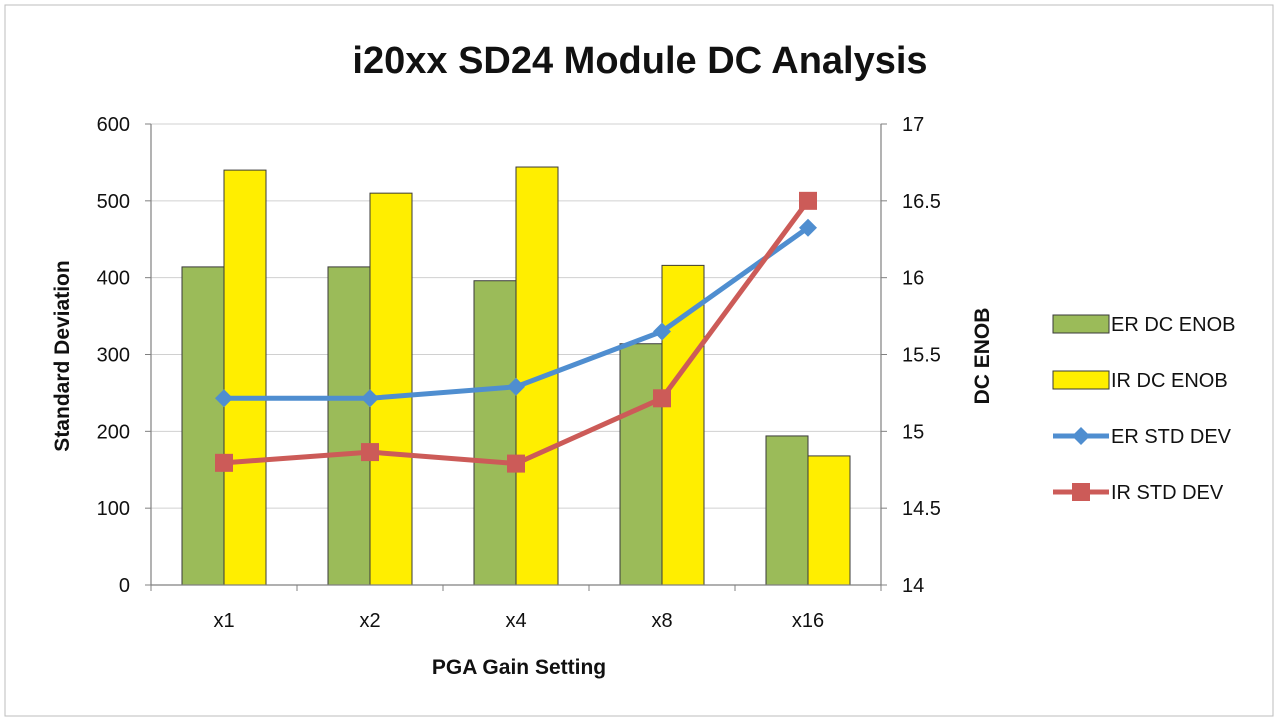 The image size is (1280, 726). Describe the element at coordinates (982, 356) in the screenshot. I see `y-axis-right-label: DC ENOB` at that location.